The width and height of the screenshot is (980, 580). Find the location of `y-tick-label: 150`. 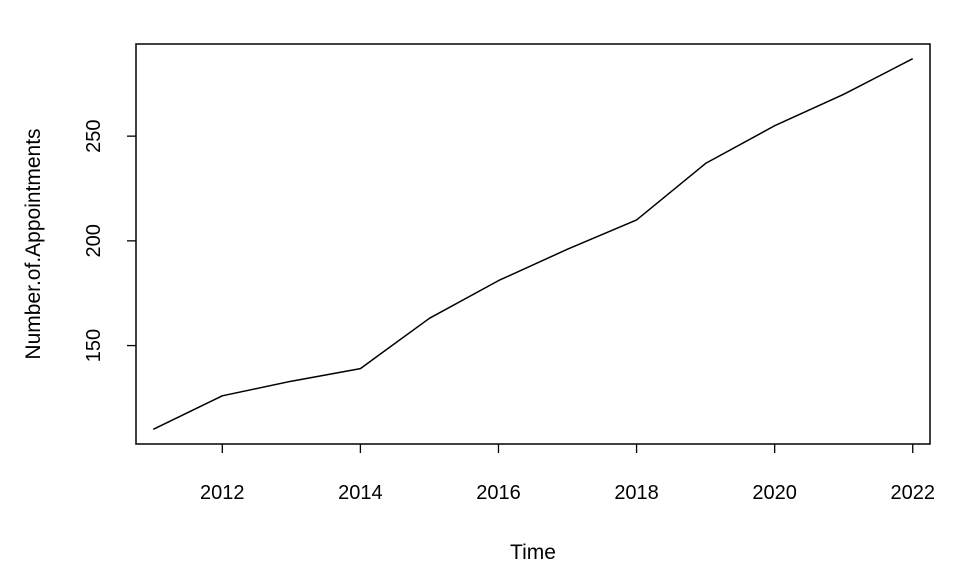

y-tick-label: 150 is located at coordinates (94, 345).